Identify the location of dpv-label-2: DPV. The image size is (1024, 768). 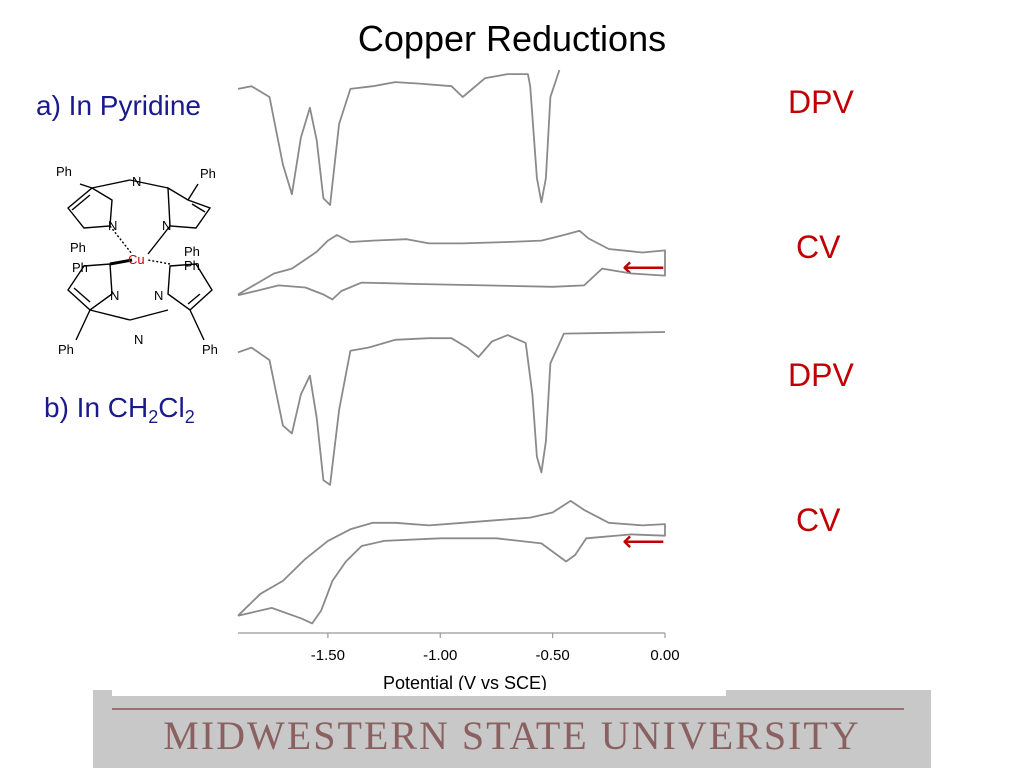
(821, 375).